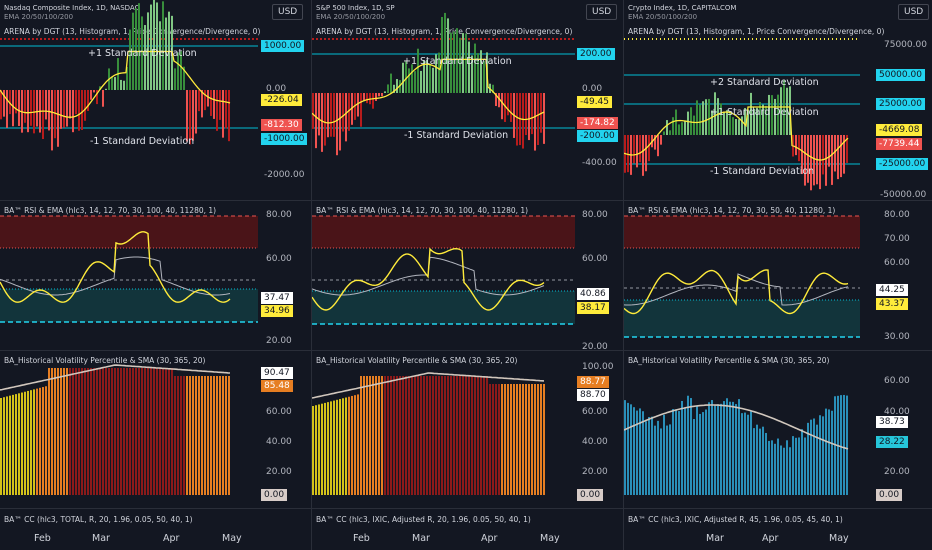 The image size is (932, 550). I want to click on x-axis-apr: Apr, so click(770, 538).